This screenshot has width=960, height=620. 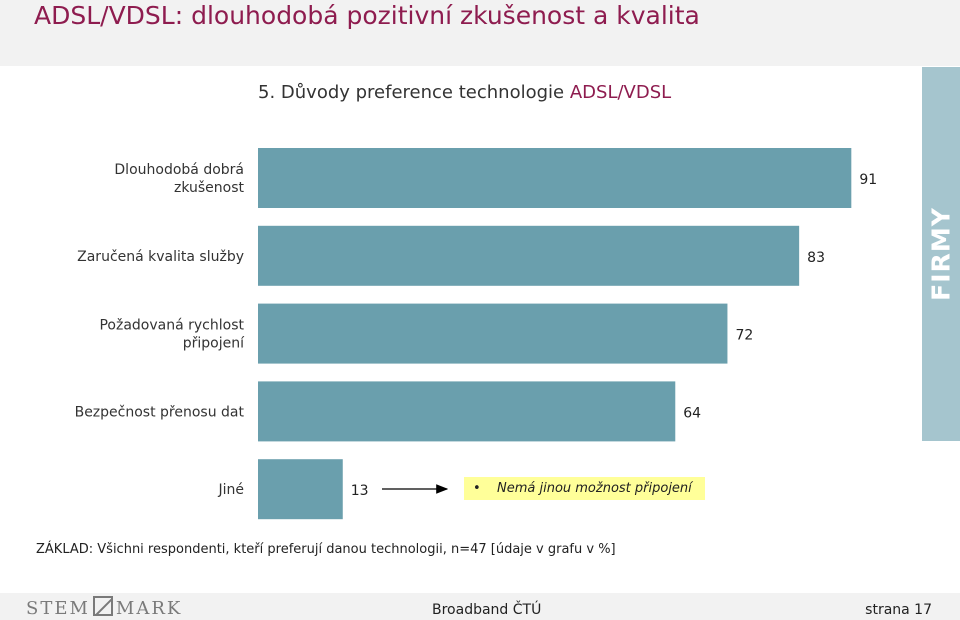 What do you see at coordinates (172, 335) in the screenshot?
I see `category-label-2: Požadovaná rychlost připojení` at bounding box center [172, 335].